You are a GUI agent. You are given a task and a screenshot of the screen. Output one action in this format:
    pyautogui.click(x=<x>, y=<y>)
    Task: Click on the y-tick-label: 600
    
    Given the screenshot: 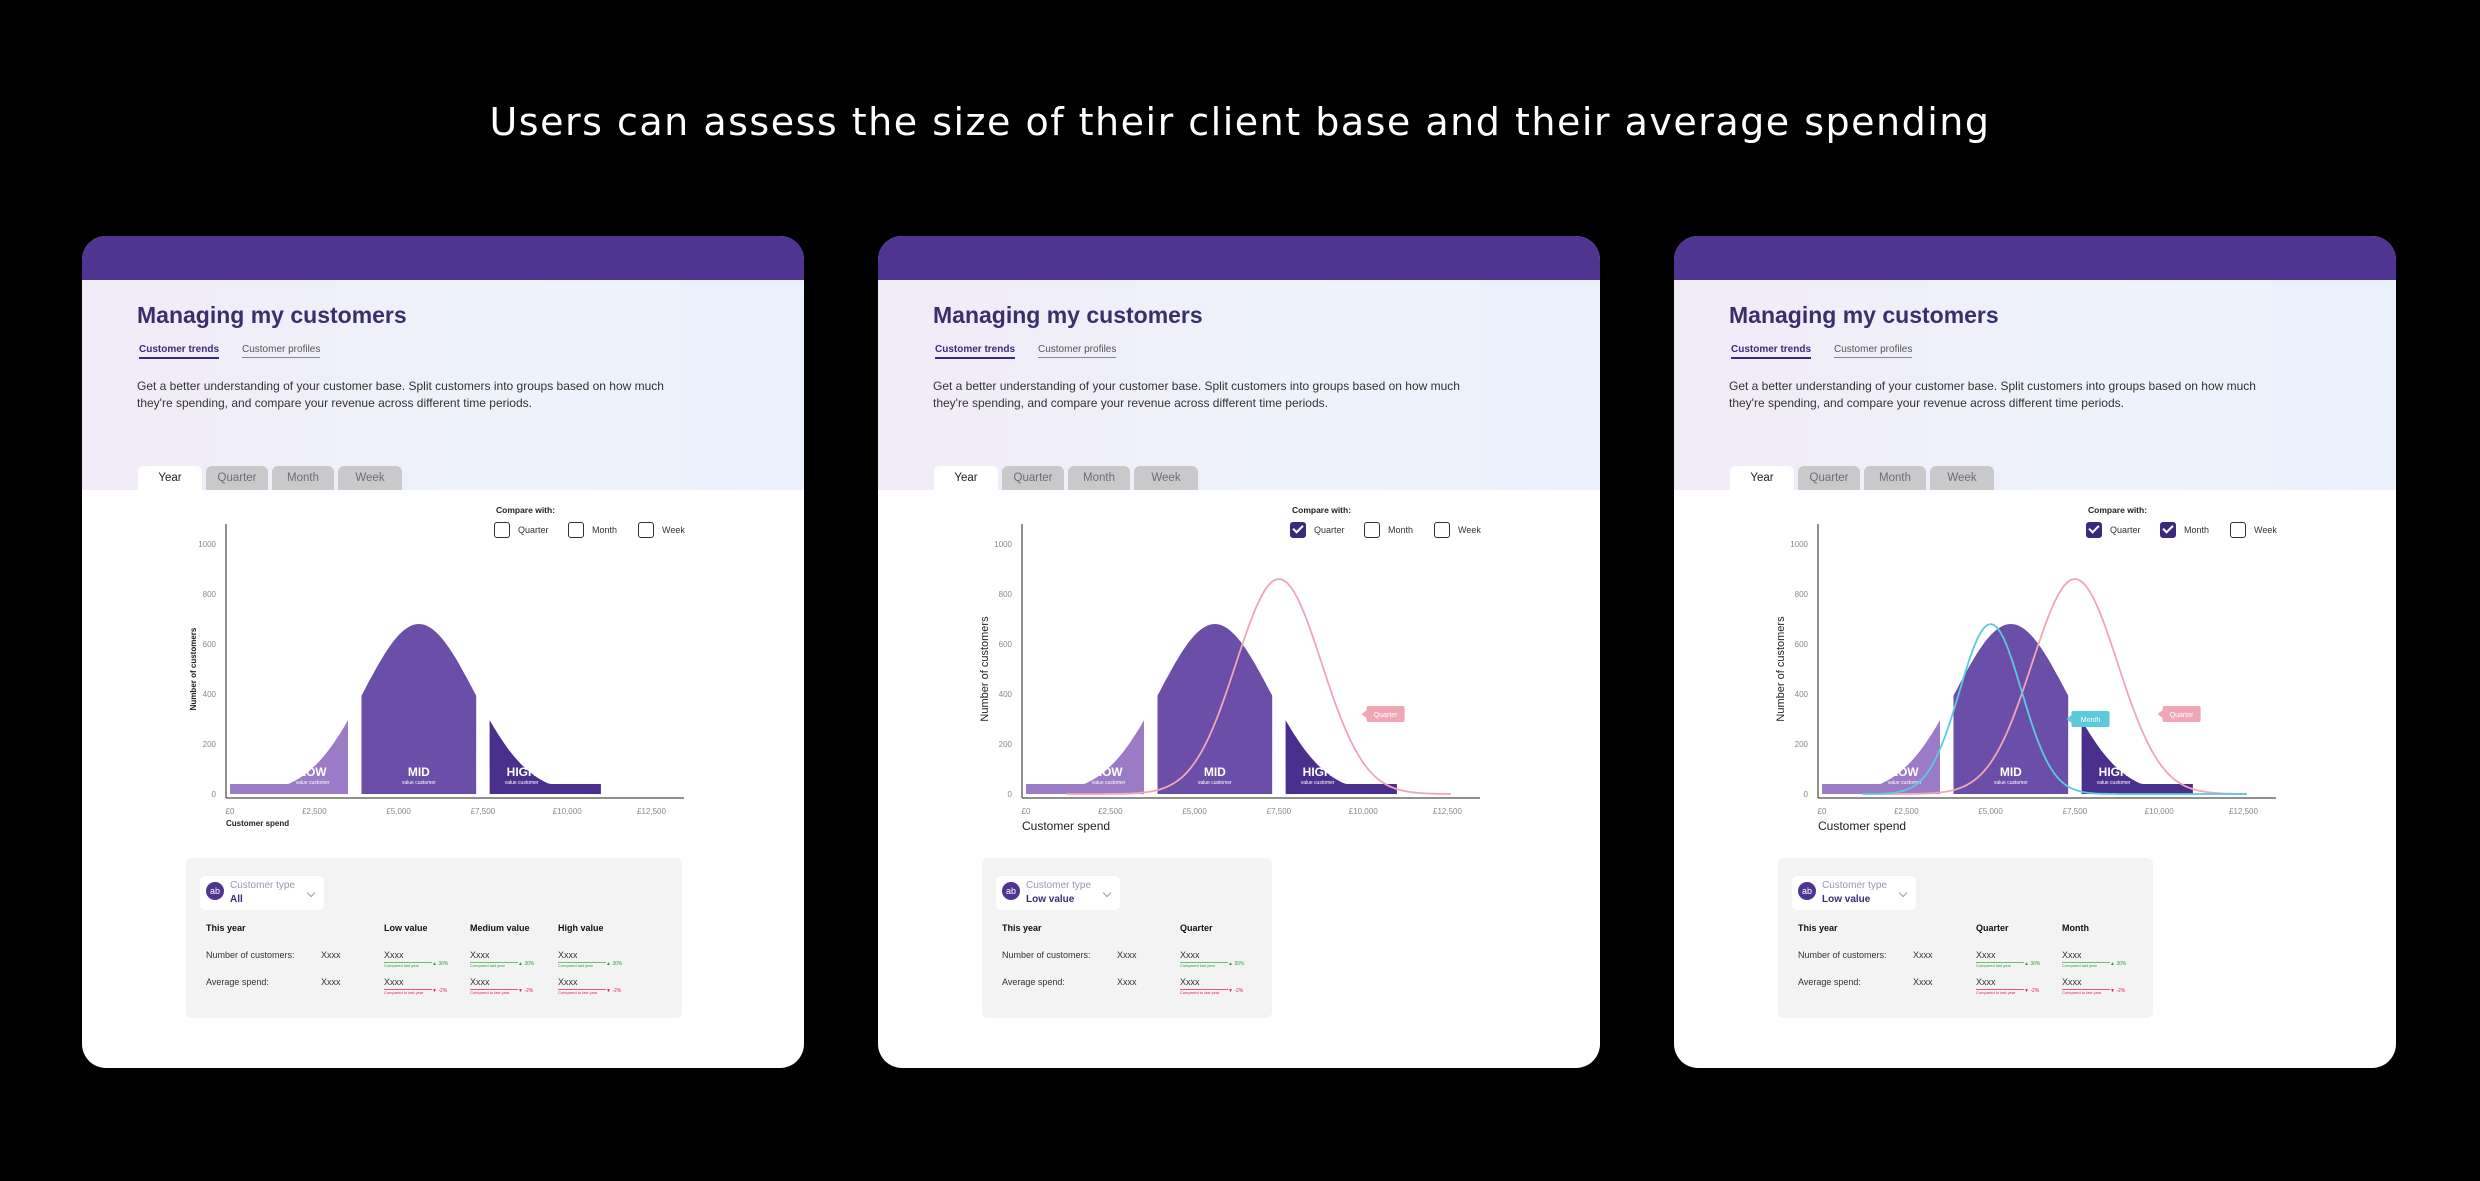 What is the action you would take?
    pyautogui.click(x=1802, y=644)
    